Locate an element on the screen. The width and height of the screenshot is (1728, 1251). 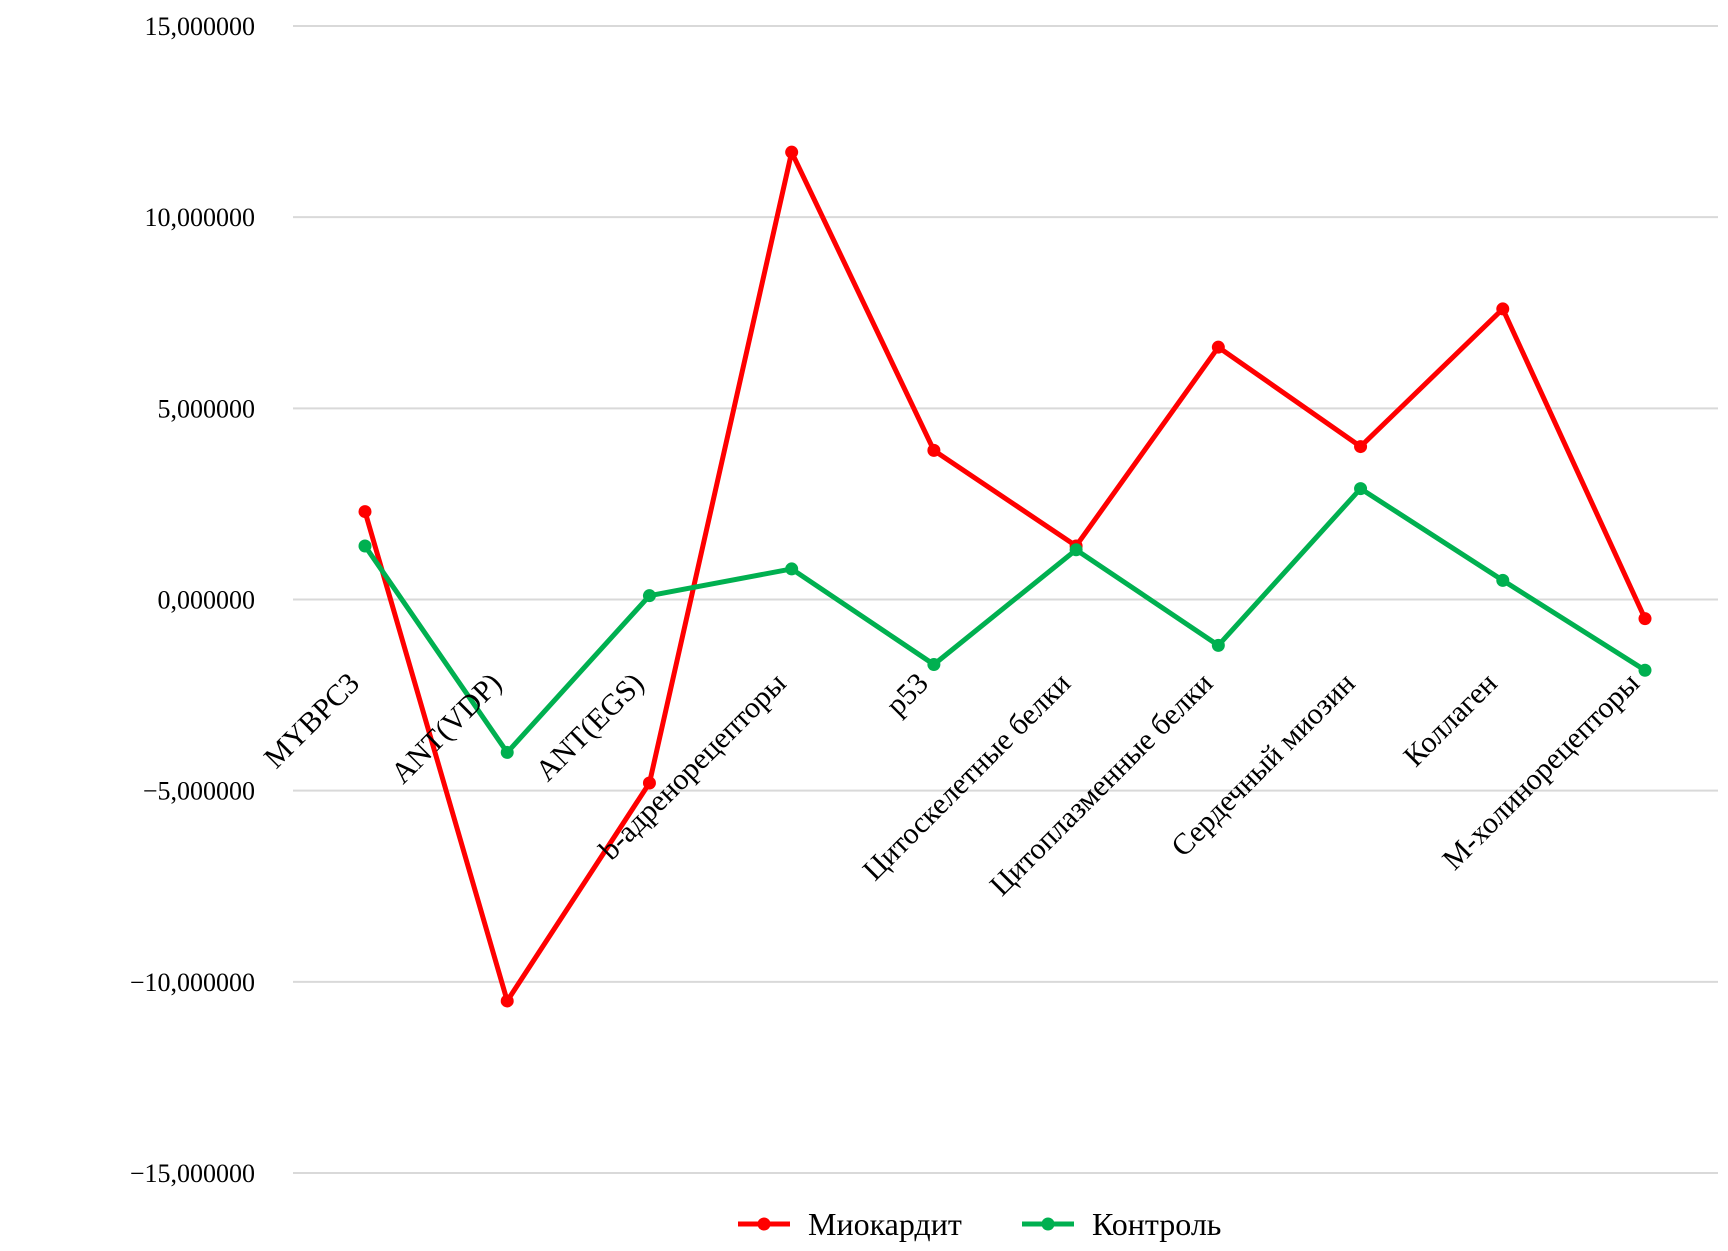
x-tick-label: MYBPC3 is located at coordinates (312, 721).